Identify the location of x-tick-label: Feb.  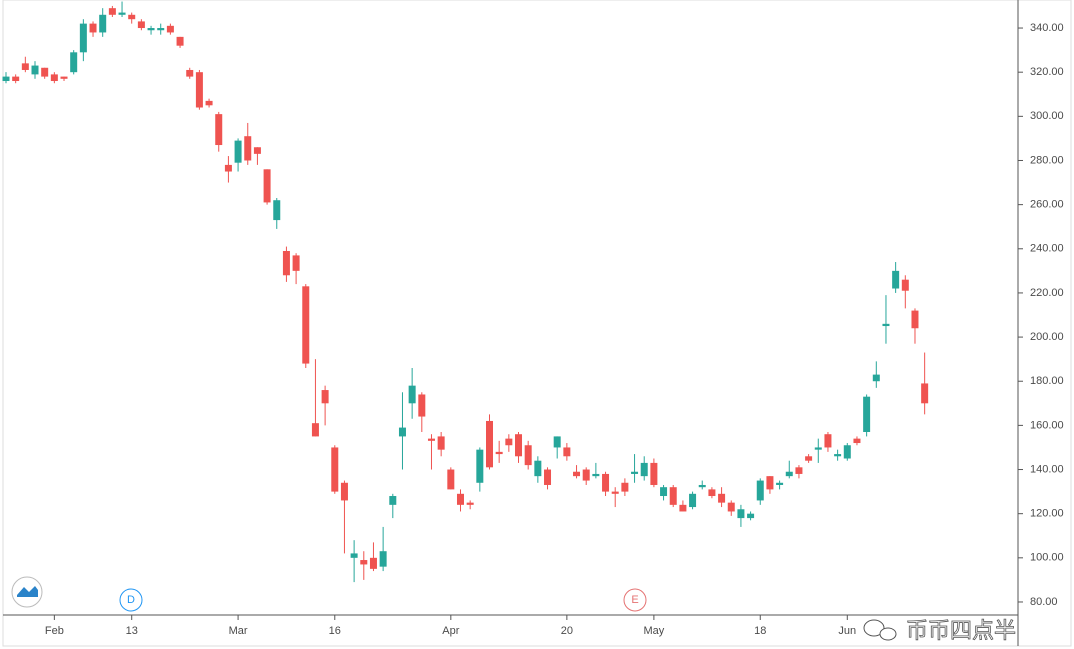
(54, 631).